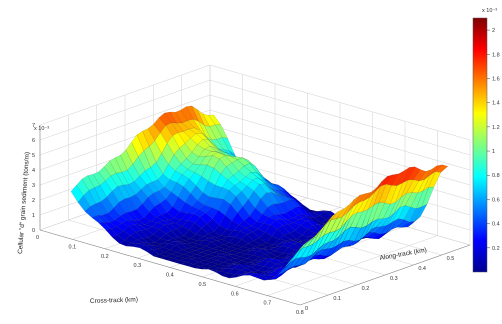 This screenshot has width=502, height=324. What do you see at coordinates (496, 176) in the screenshot?
I see `colorbar-tick-label: 0.8` at bounding box center [496, 176].